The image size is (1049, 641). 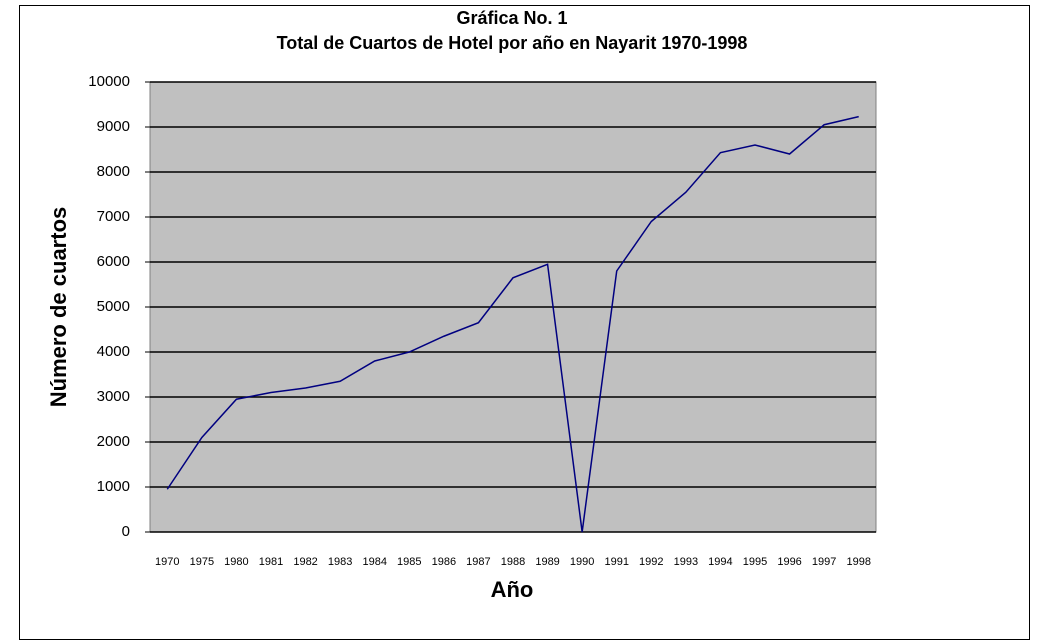 What do you see at coordinates (409, 562) in the screenshot?
I see `x-tick-label: 1985` at bounding box center [409, 562].